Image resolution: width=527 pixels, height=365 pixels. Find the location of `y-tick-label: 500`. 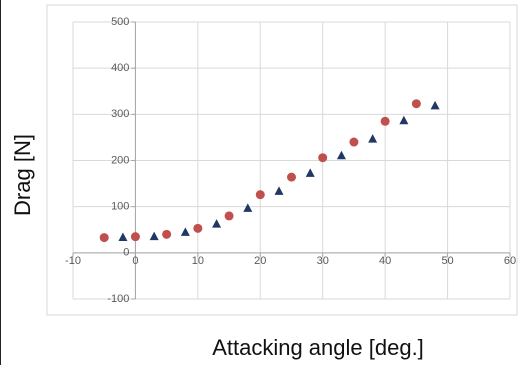

y-tick-label: 500 is located at coordinates (120, 22).